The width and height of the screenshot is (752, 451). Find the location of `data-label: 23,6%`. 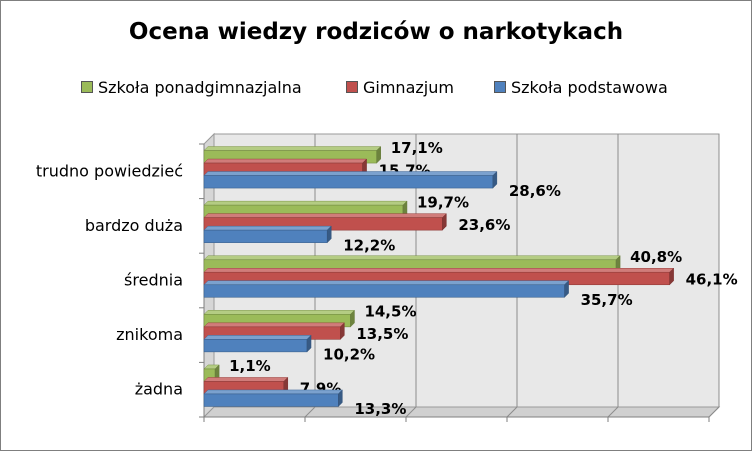

data-label: 23,6% is located at coordinates (484, 225).